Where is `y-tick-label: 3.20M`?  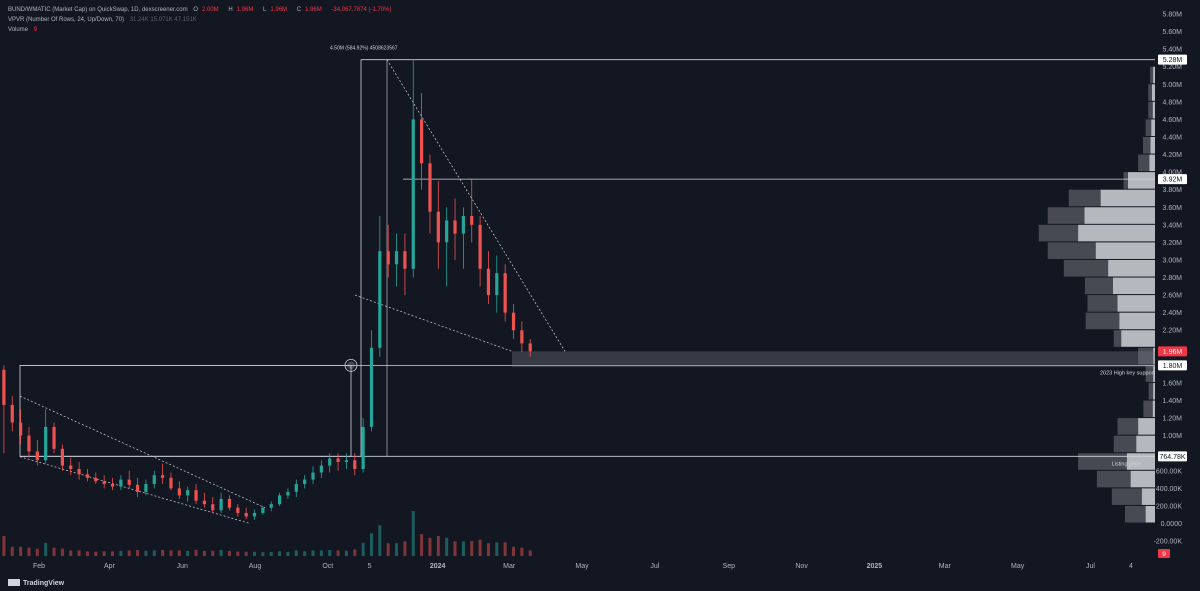
y-tick-label: 3.20M is located at coordinates (1173, 243).